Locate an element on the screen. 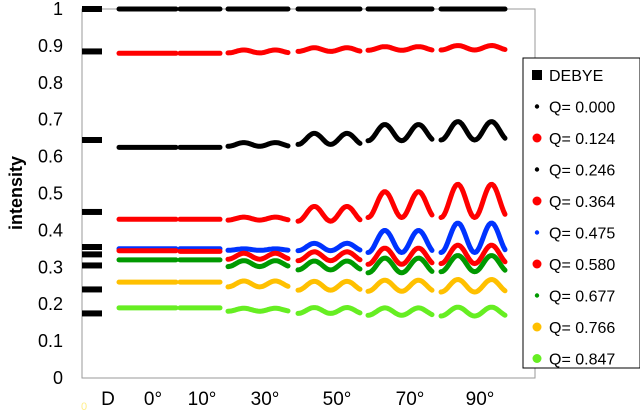 The image size is (640, 410). legend-label: Q= 0.246 is located at coordinates (582, 171).